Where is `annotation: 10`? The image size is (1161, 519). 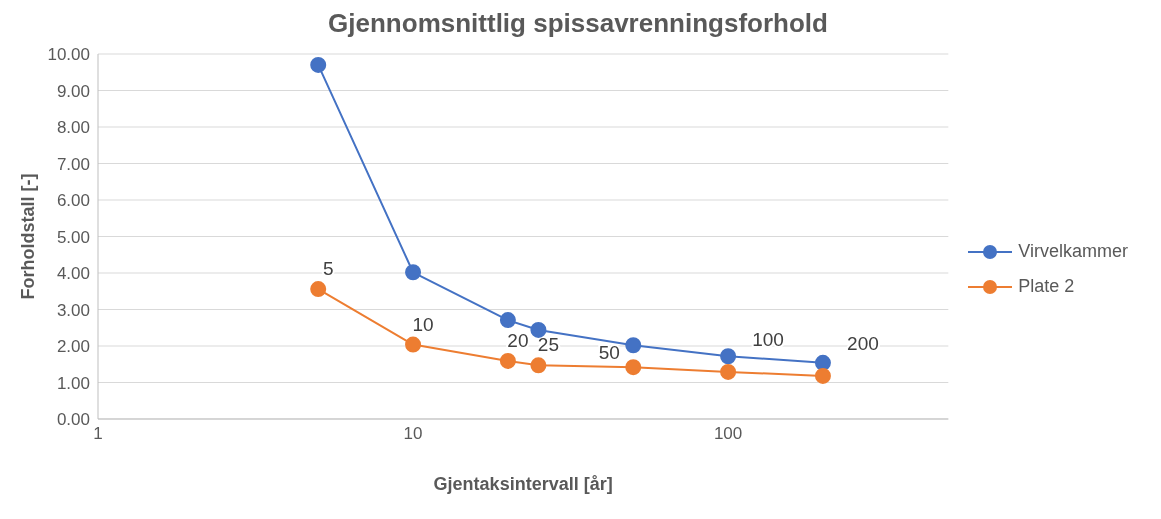 annotation: 10 is located at coordinates (423, 324).